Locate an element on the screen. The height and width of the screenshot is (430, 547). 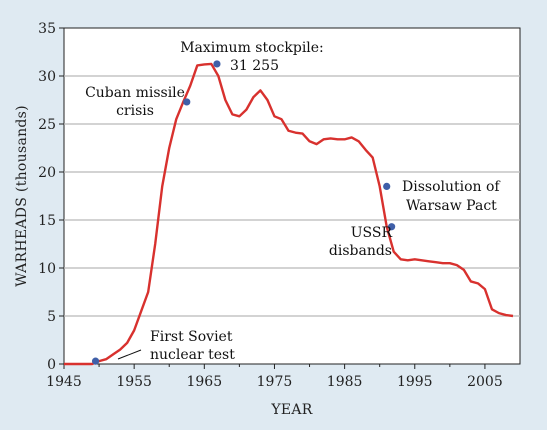
y-tick-label: 30 is located at coordinates (47, 77).